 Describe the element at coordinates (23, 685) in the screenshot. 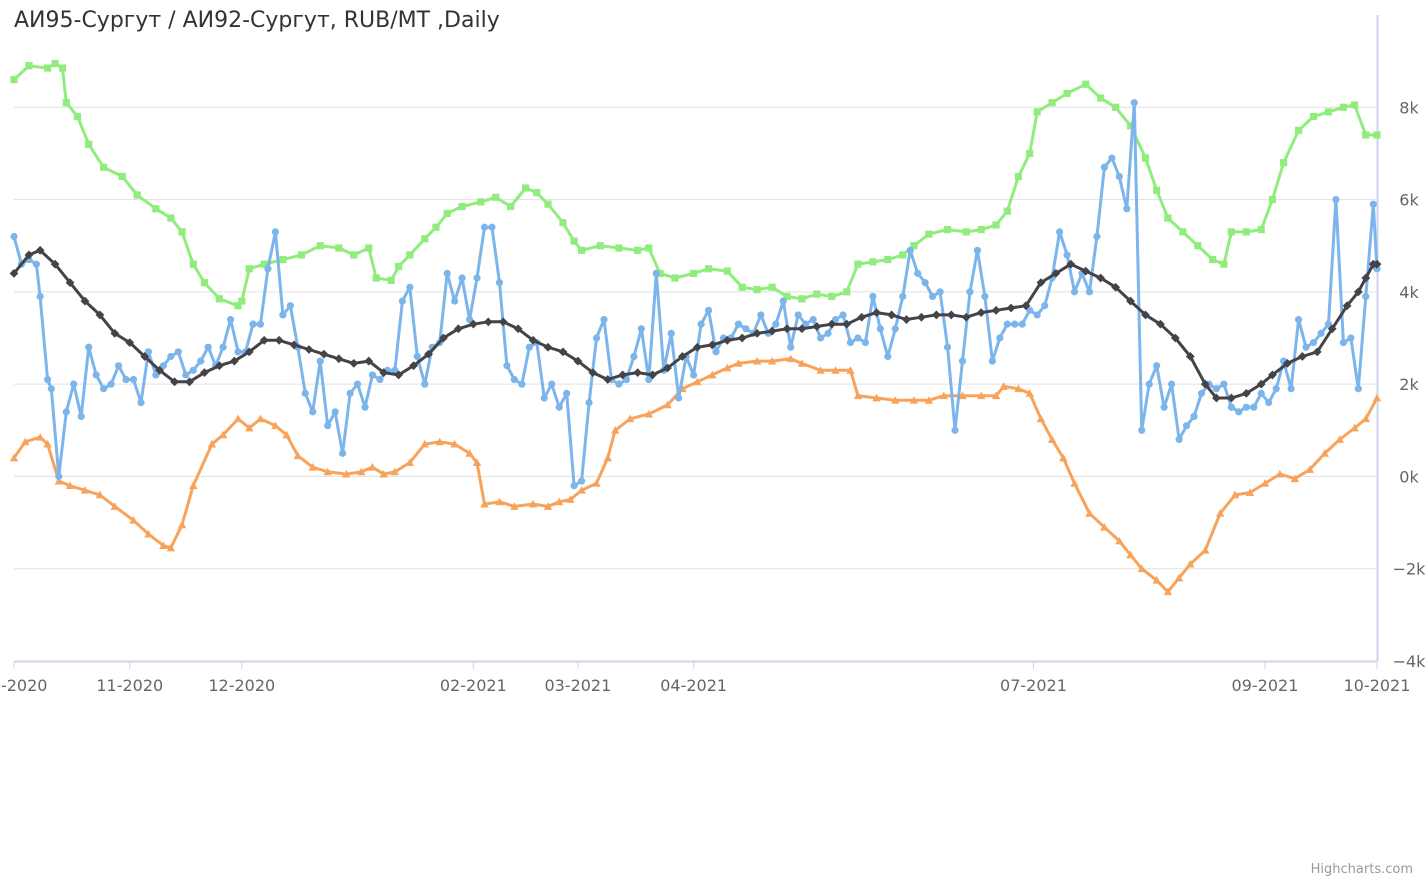

I see `x-tick-label: 10-2020` at that location.